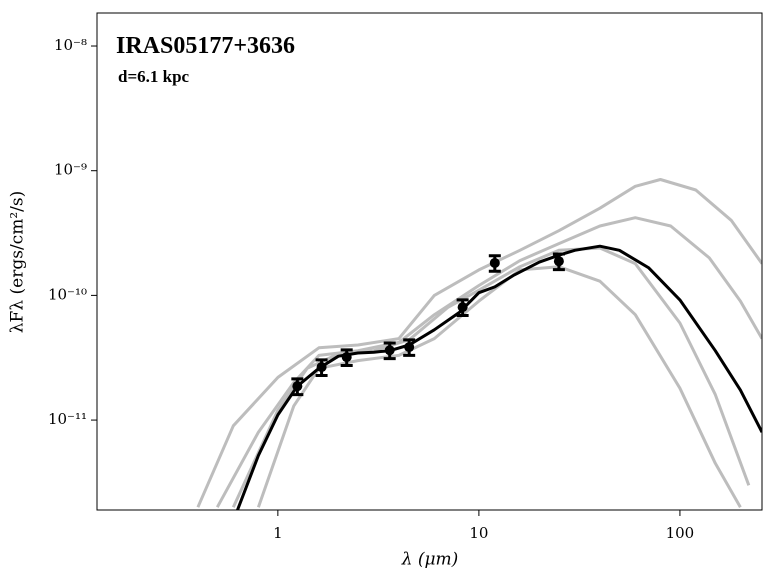 Image resolution: width=775 pixels, height=577 pixels. Describe the element at coordinates (205, 46) in the screenshot. I see `chart-title: IRAS05177+3636` at that location.